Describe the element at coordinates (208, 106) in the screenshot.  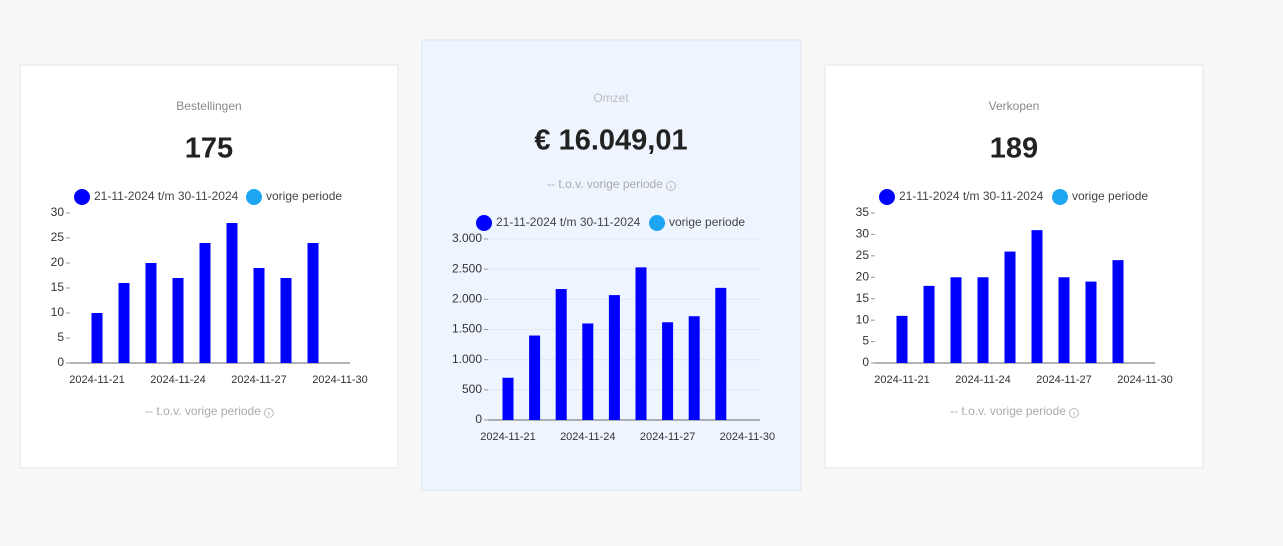
I see `card-title: Bestellingen` at that location.